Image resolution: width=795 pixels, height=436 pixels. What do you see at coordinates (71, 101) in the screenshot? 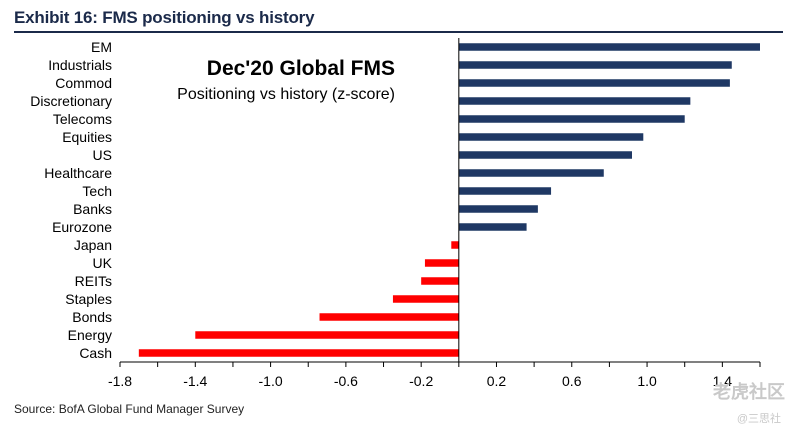
I see `category-label: Discretionary` at bounding box center [71, 101].